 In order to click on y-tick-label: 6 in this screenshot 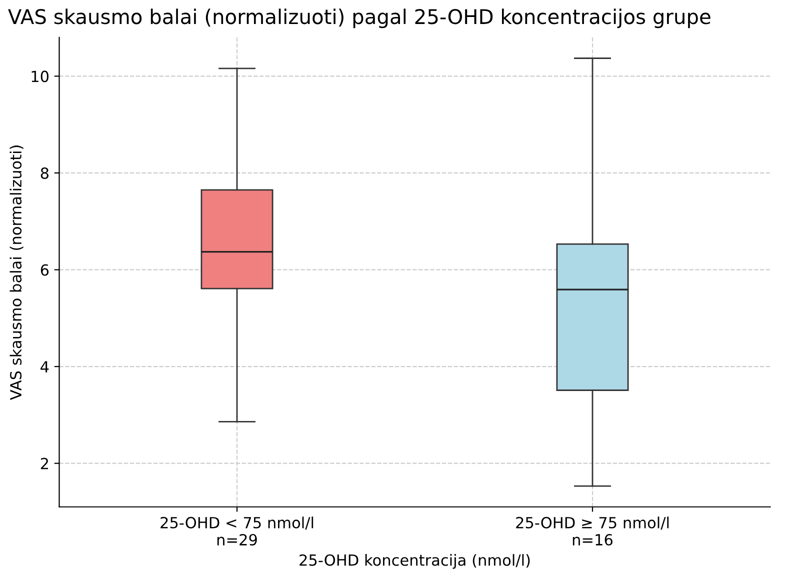, I will do `click(44, 270)`.